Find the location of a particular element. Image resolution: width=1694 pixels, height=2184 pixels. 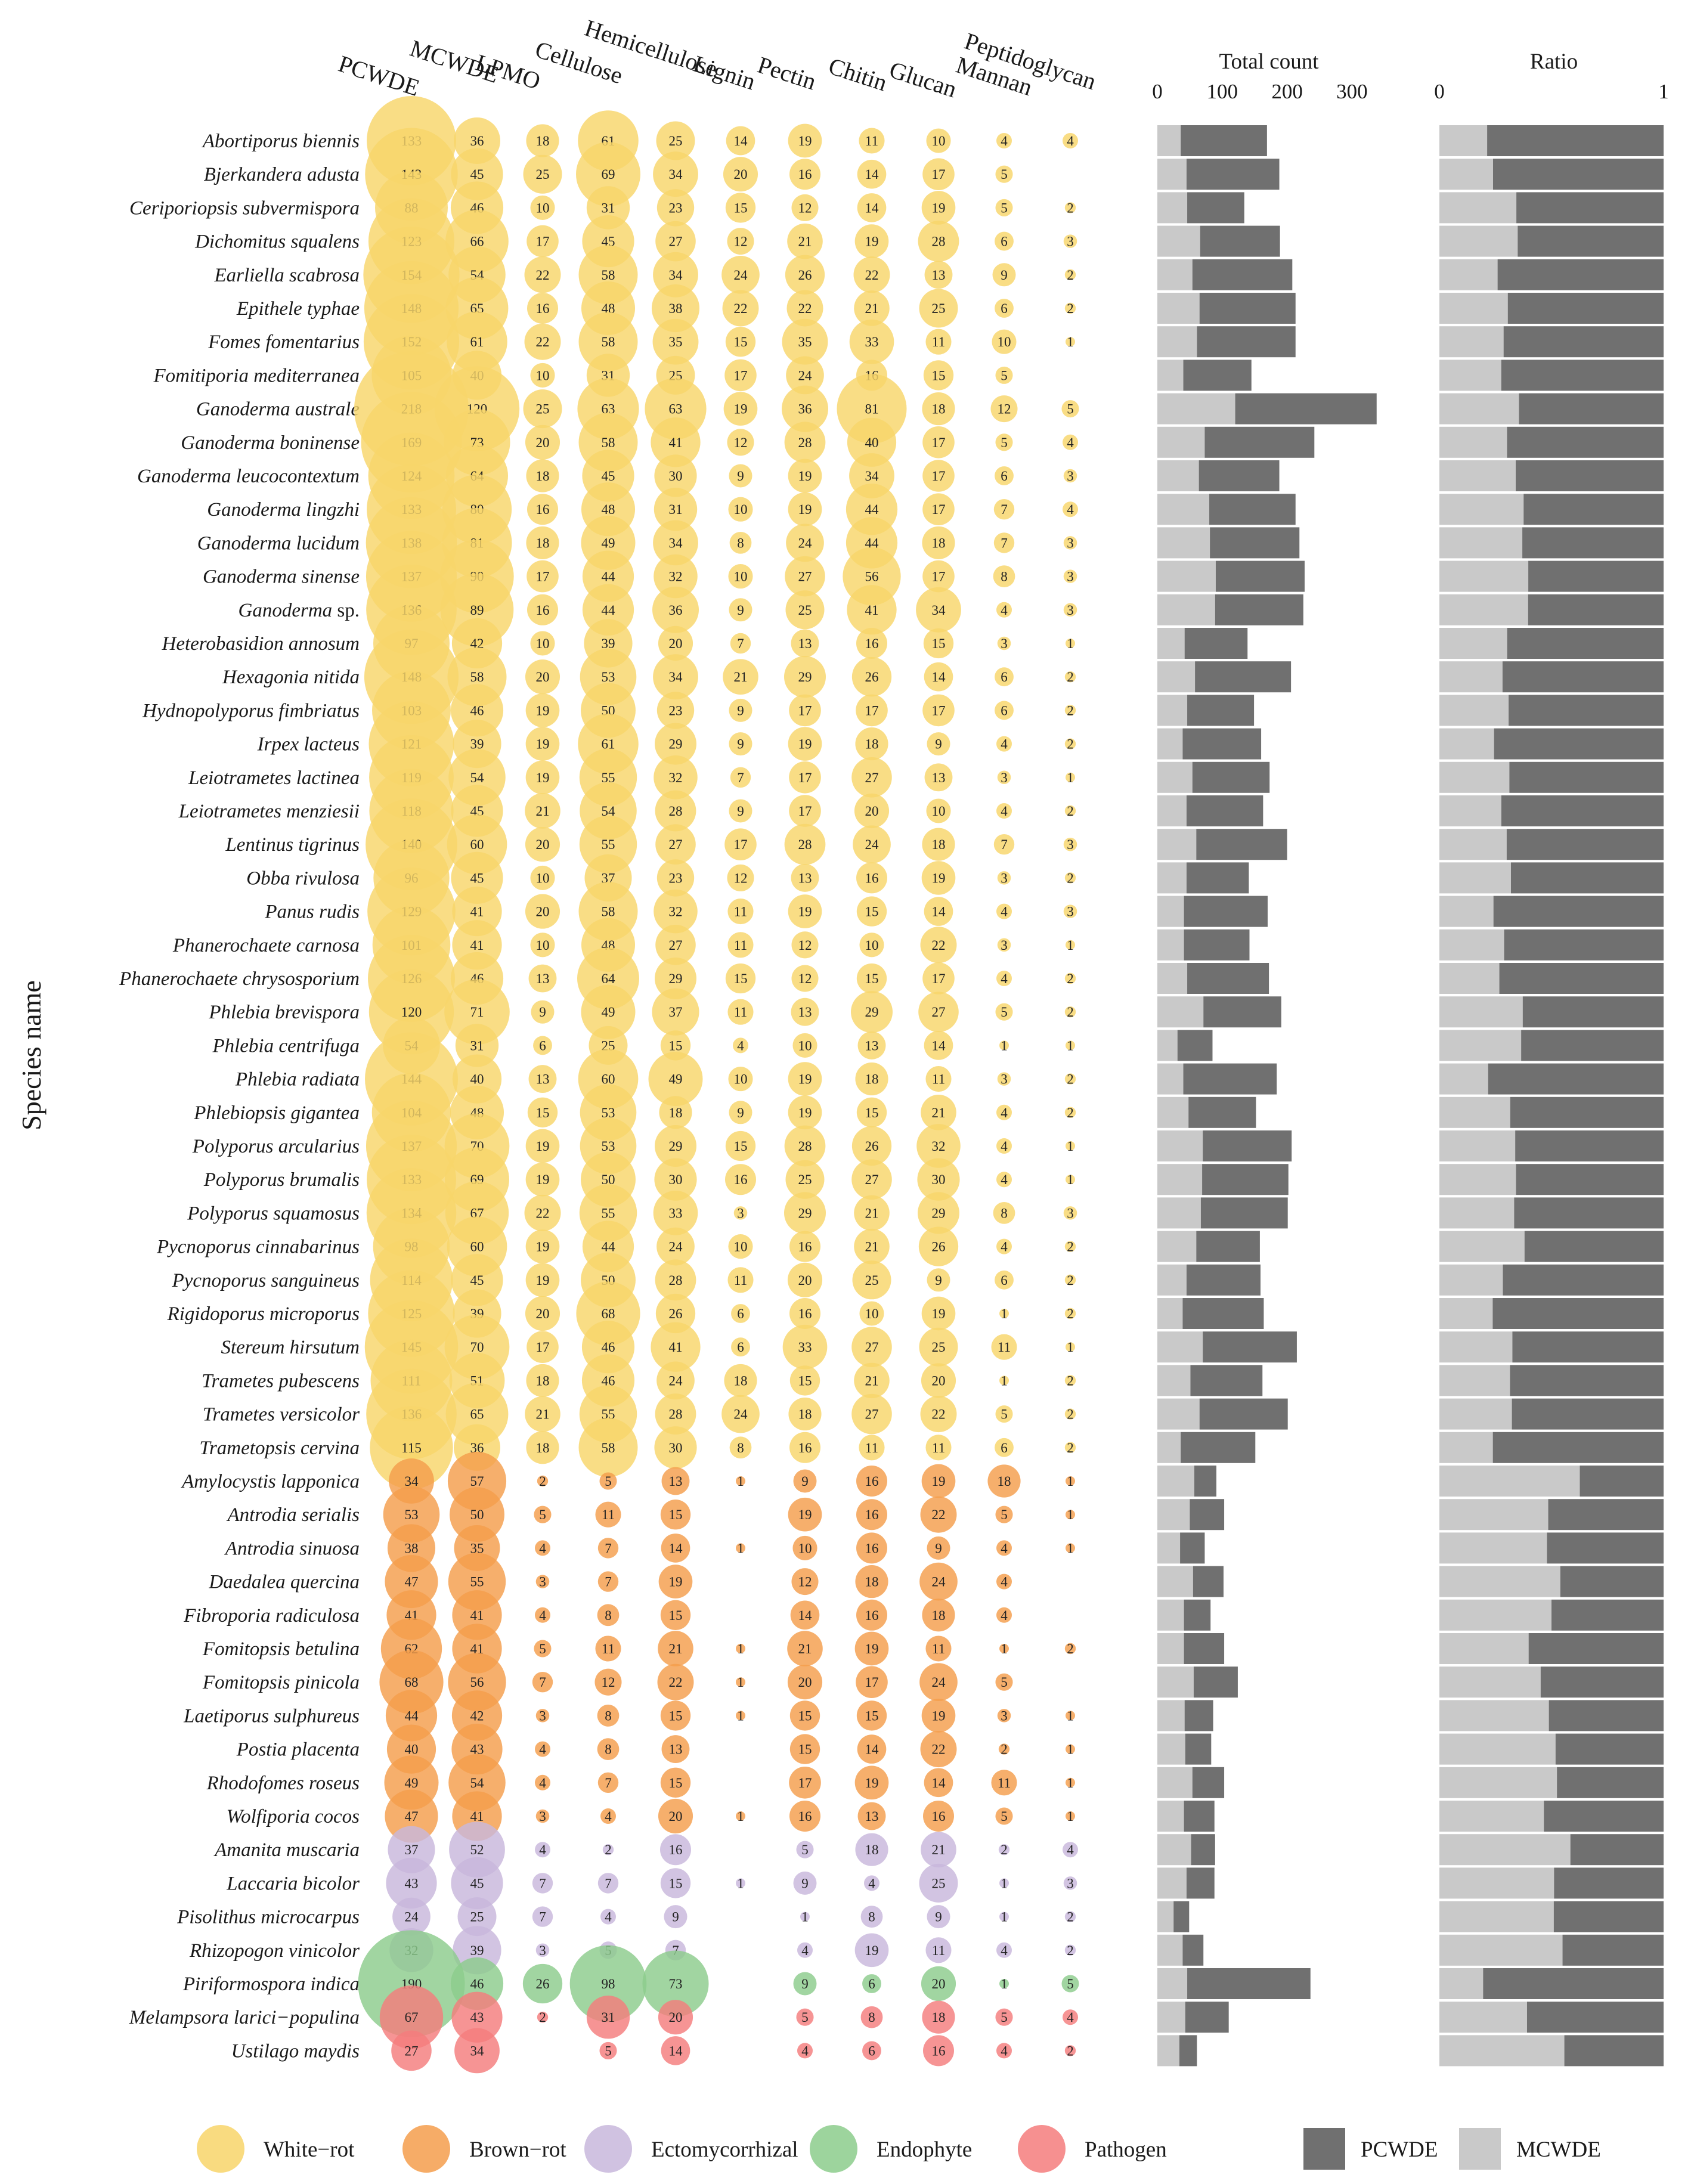

bubble-value: 16 is located at coordinates (872, 878).